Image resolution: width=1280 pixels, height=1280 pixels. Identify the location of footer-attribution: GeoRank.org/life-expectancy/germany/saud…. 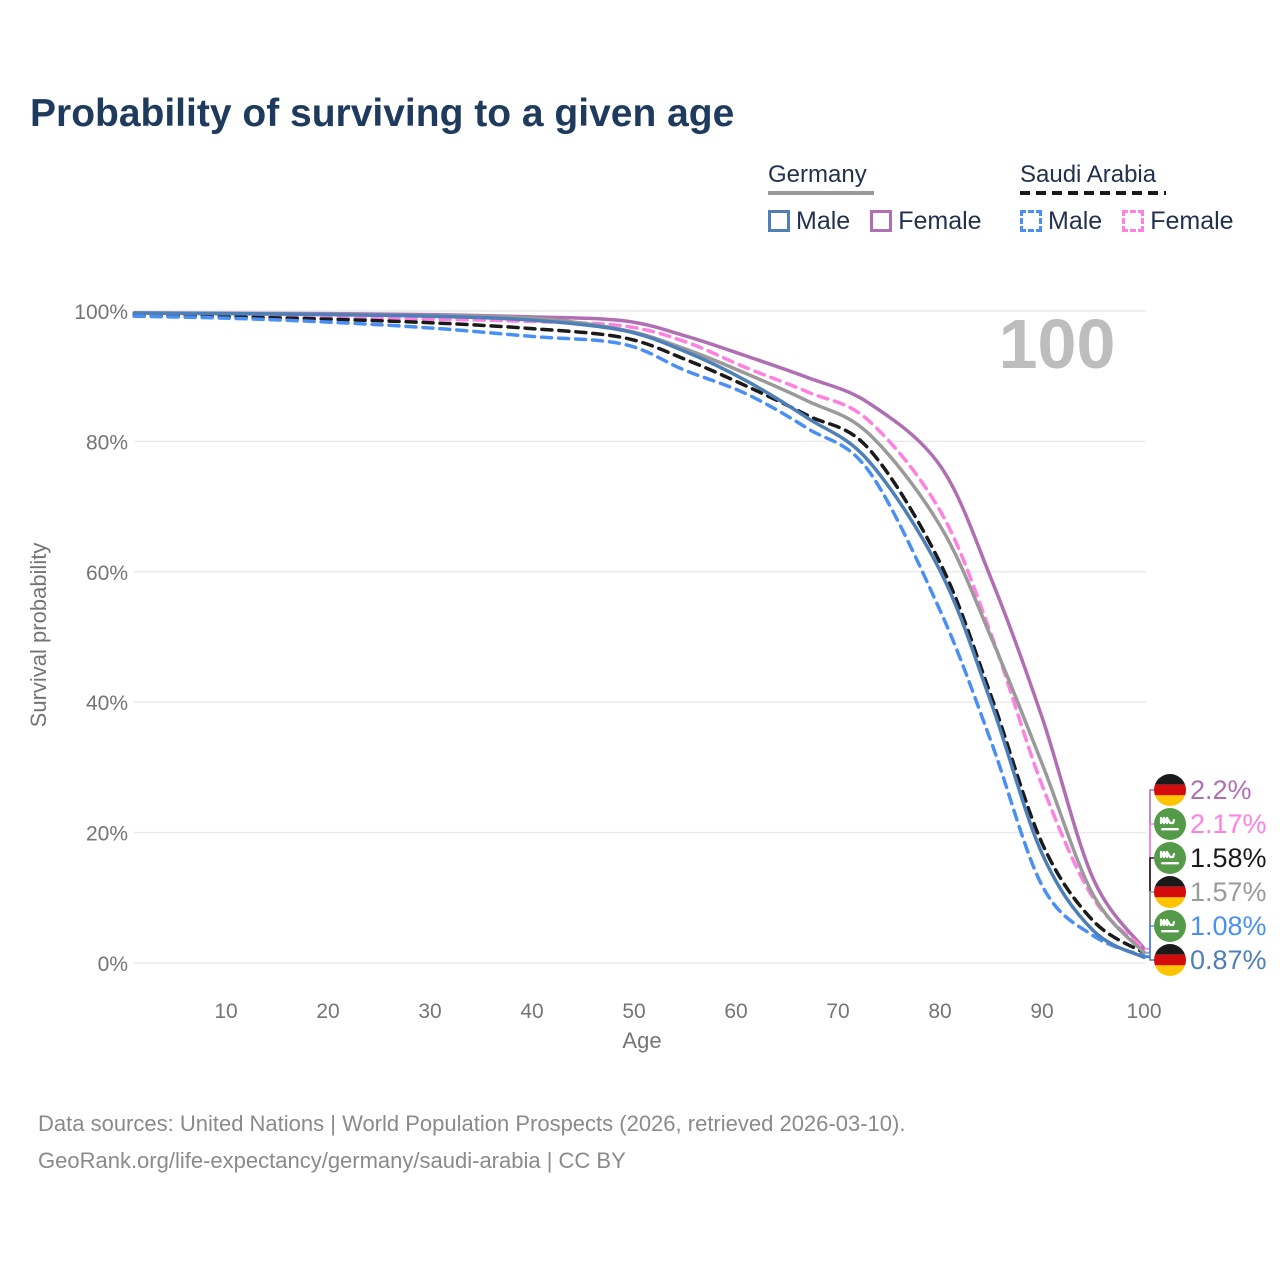
(332, 1160).